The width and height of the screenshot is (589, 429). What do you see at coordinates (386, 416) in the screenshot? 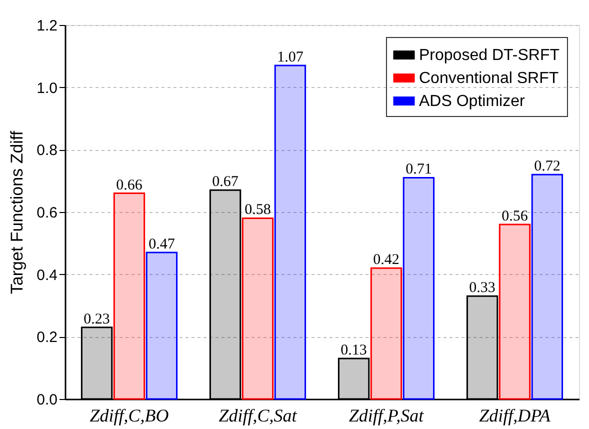
I see `x-tick-label: Zdiff,P,Sat` at bounding box center [386, 416].